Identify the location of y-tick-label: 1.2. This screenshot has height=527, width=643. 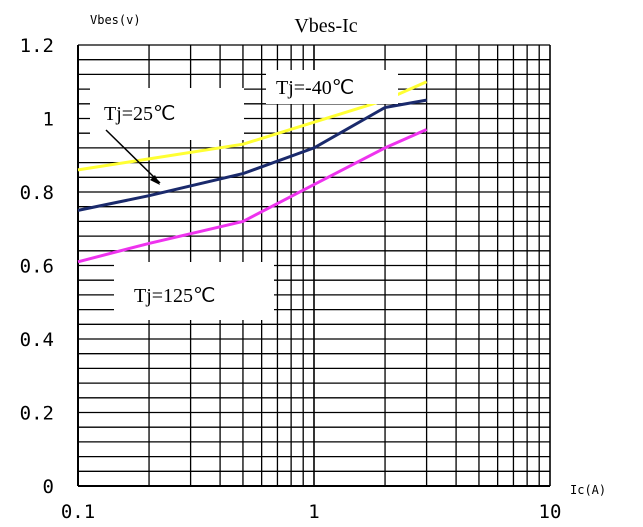
(37, 46).